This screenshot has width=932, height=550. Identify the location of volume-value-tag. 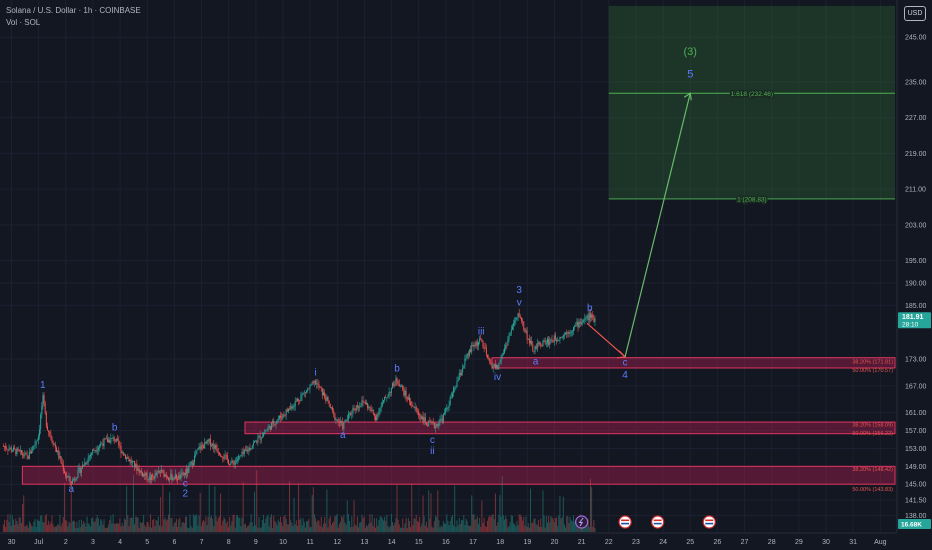
(914, 524).